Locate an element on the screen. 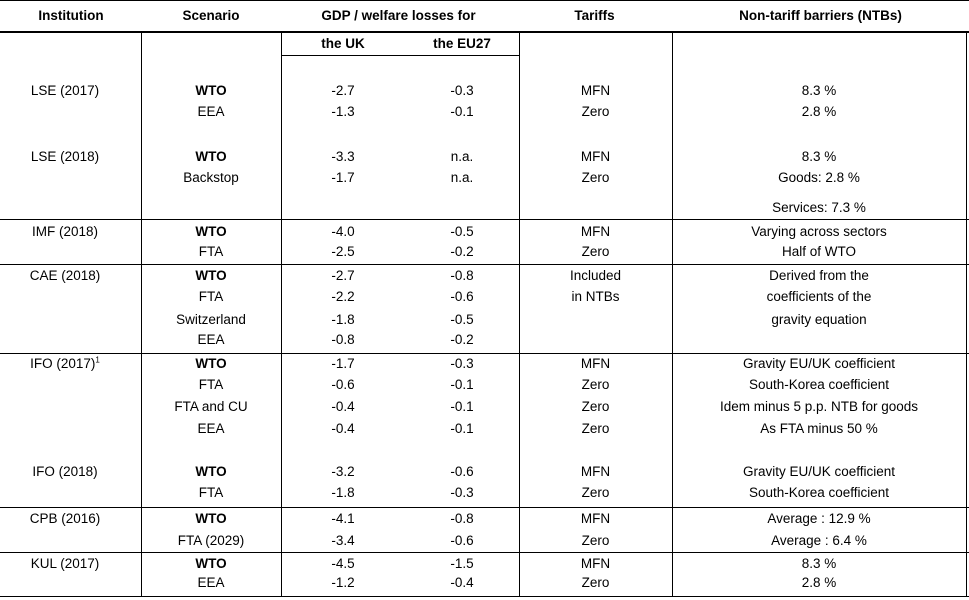 The image size is (969, 600). ntb-cell: gravity equation is located at coordinates (819, 319).